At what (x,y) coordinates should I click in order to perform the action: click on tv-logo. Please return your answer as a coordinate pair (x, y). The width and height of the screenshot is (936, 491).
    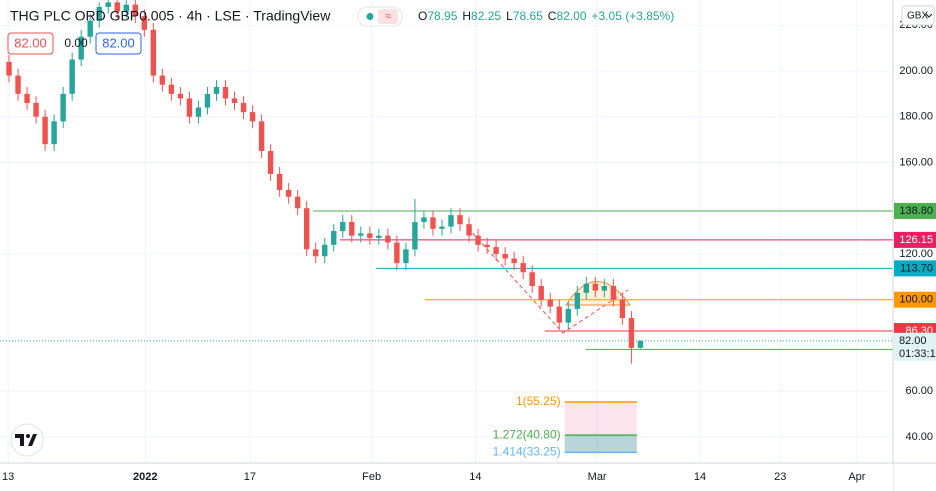
    Looking at the image, I should click on (27, 440).